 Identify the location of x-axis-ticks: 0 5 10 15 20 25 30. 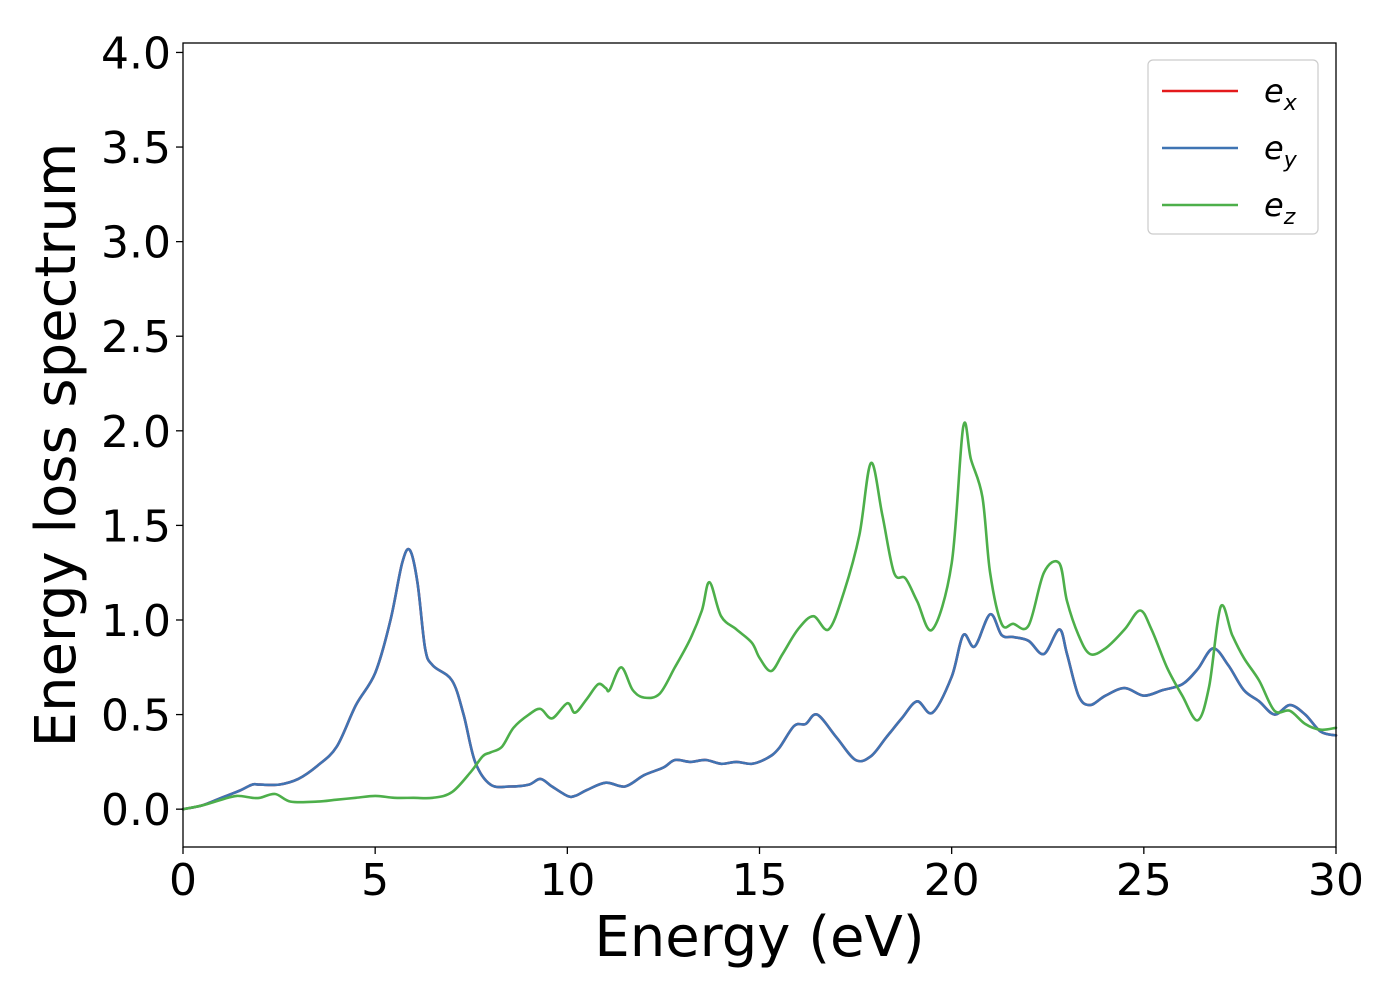
(766, 876).